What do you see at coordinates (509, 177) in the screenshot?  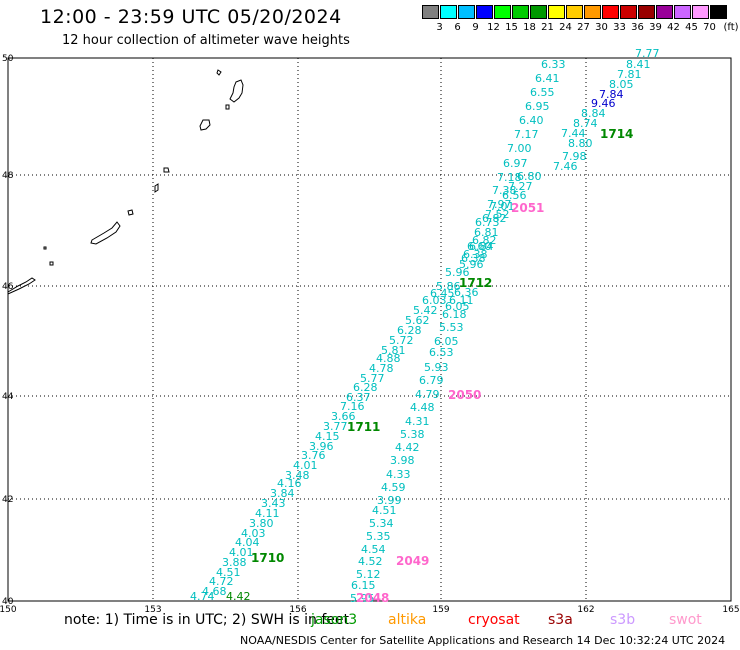 I see `wave-height-value: 7.18` at bounding box center [509, 177].